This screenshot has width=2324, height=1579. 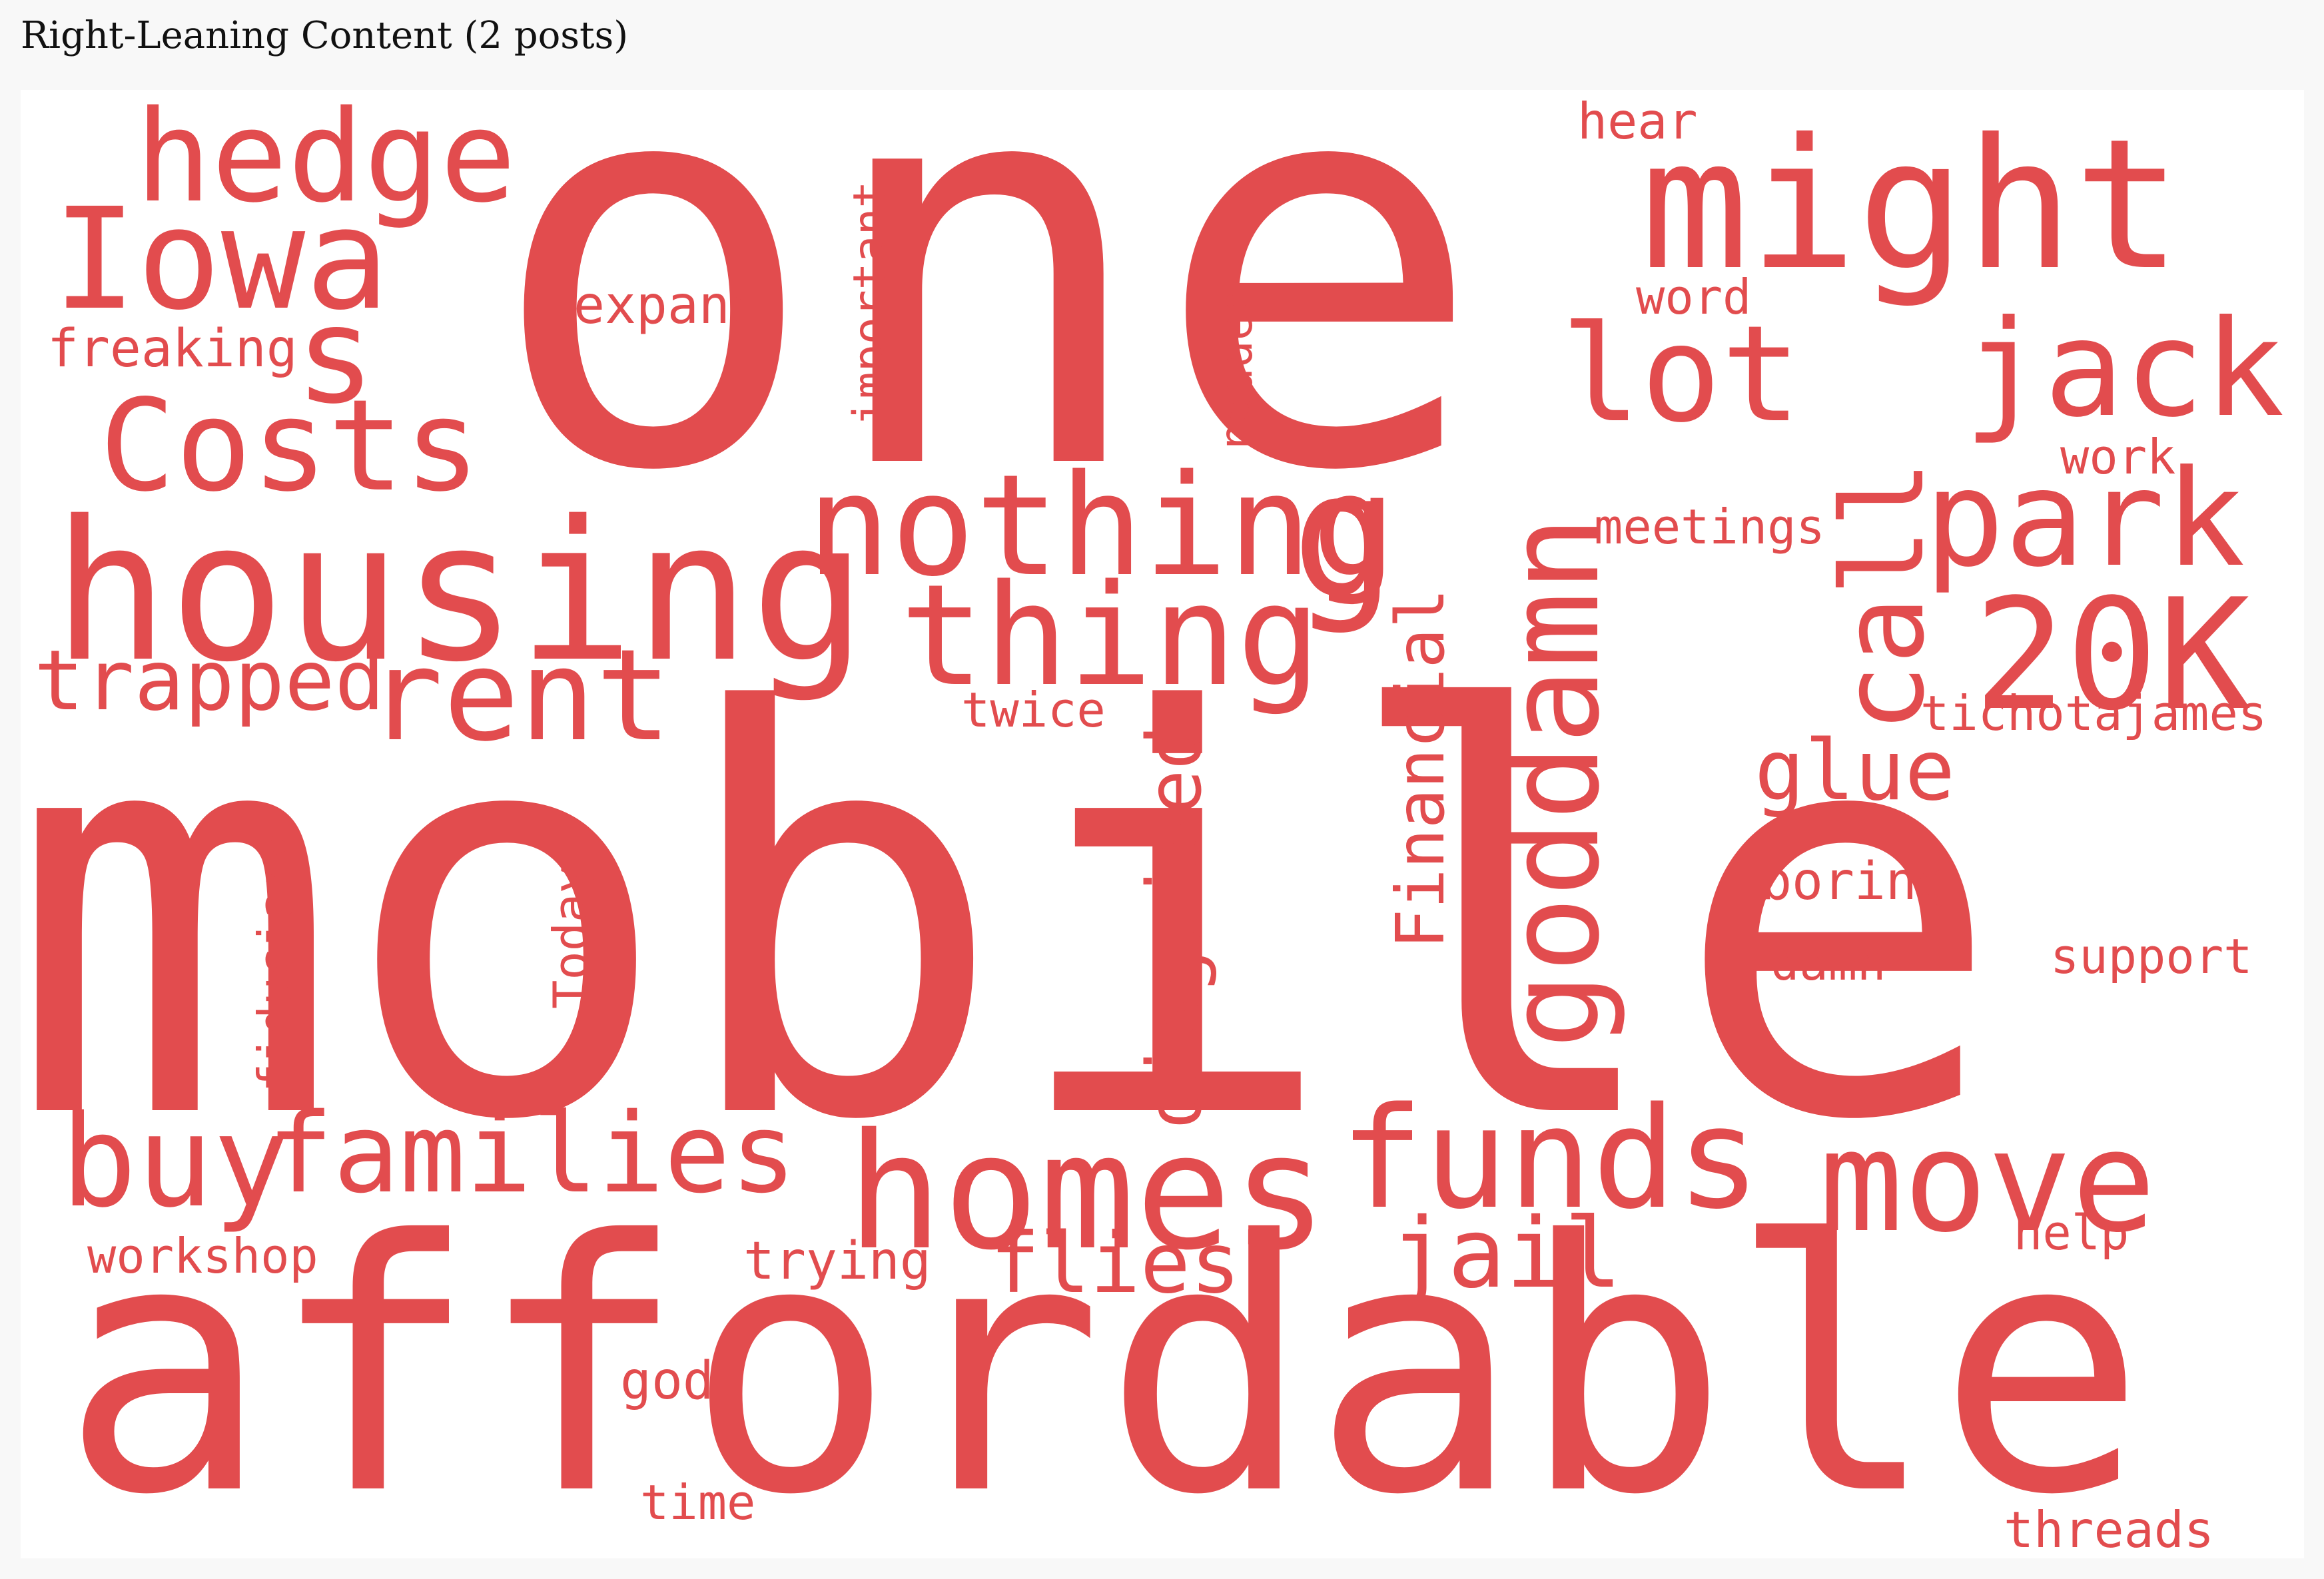 What do you see at coordinates (2112, 656) in the screenshot?
I see `word-20k: 20K` at bounding box center [2112, 656].